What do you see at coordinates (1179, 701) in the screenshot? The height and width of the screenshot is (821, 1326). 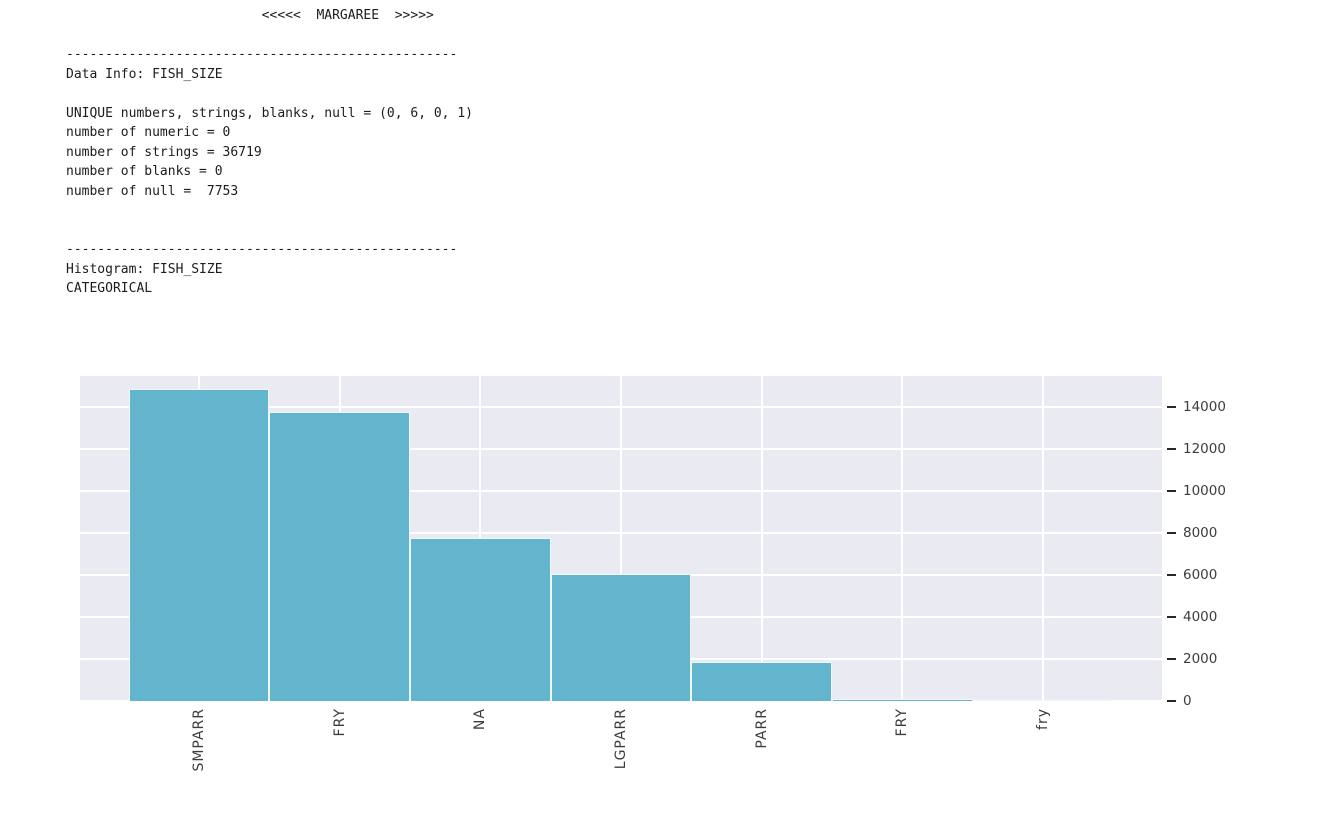 I see `y-tick: 0` at bounding box center [1179, 701].